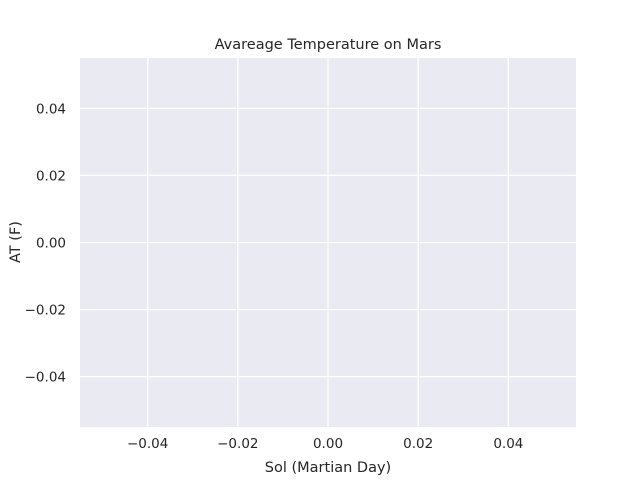  What do you see at coordinates (147, 444) in the screenshot?
I see `x-tick-label: −0.04` at bounding box center [147, 444].